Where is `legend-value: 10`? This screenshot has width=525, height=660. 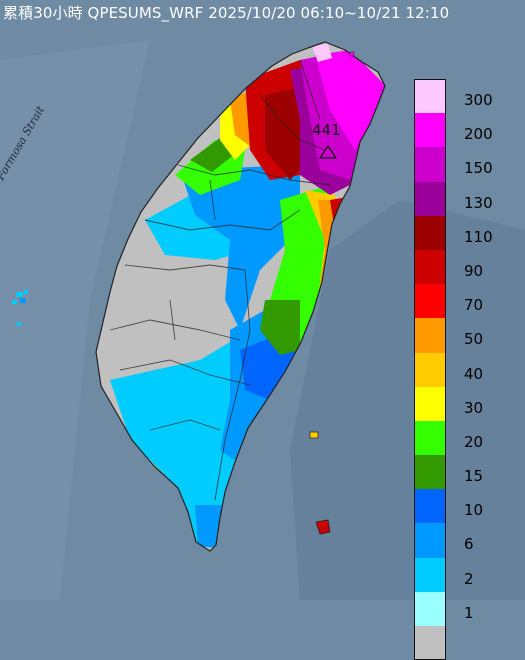 legend-value: 10 is located at coordinates (474, 510).